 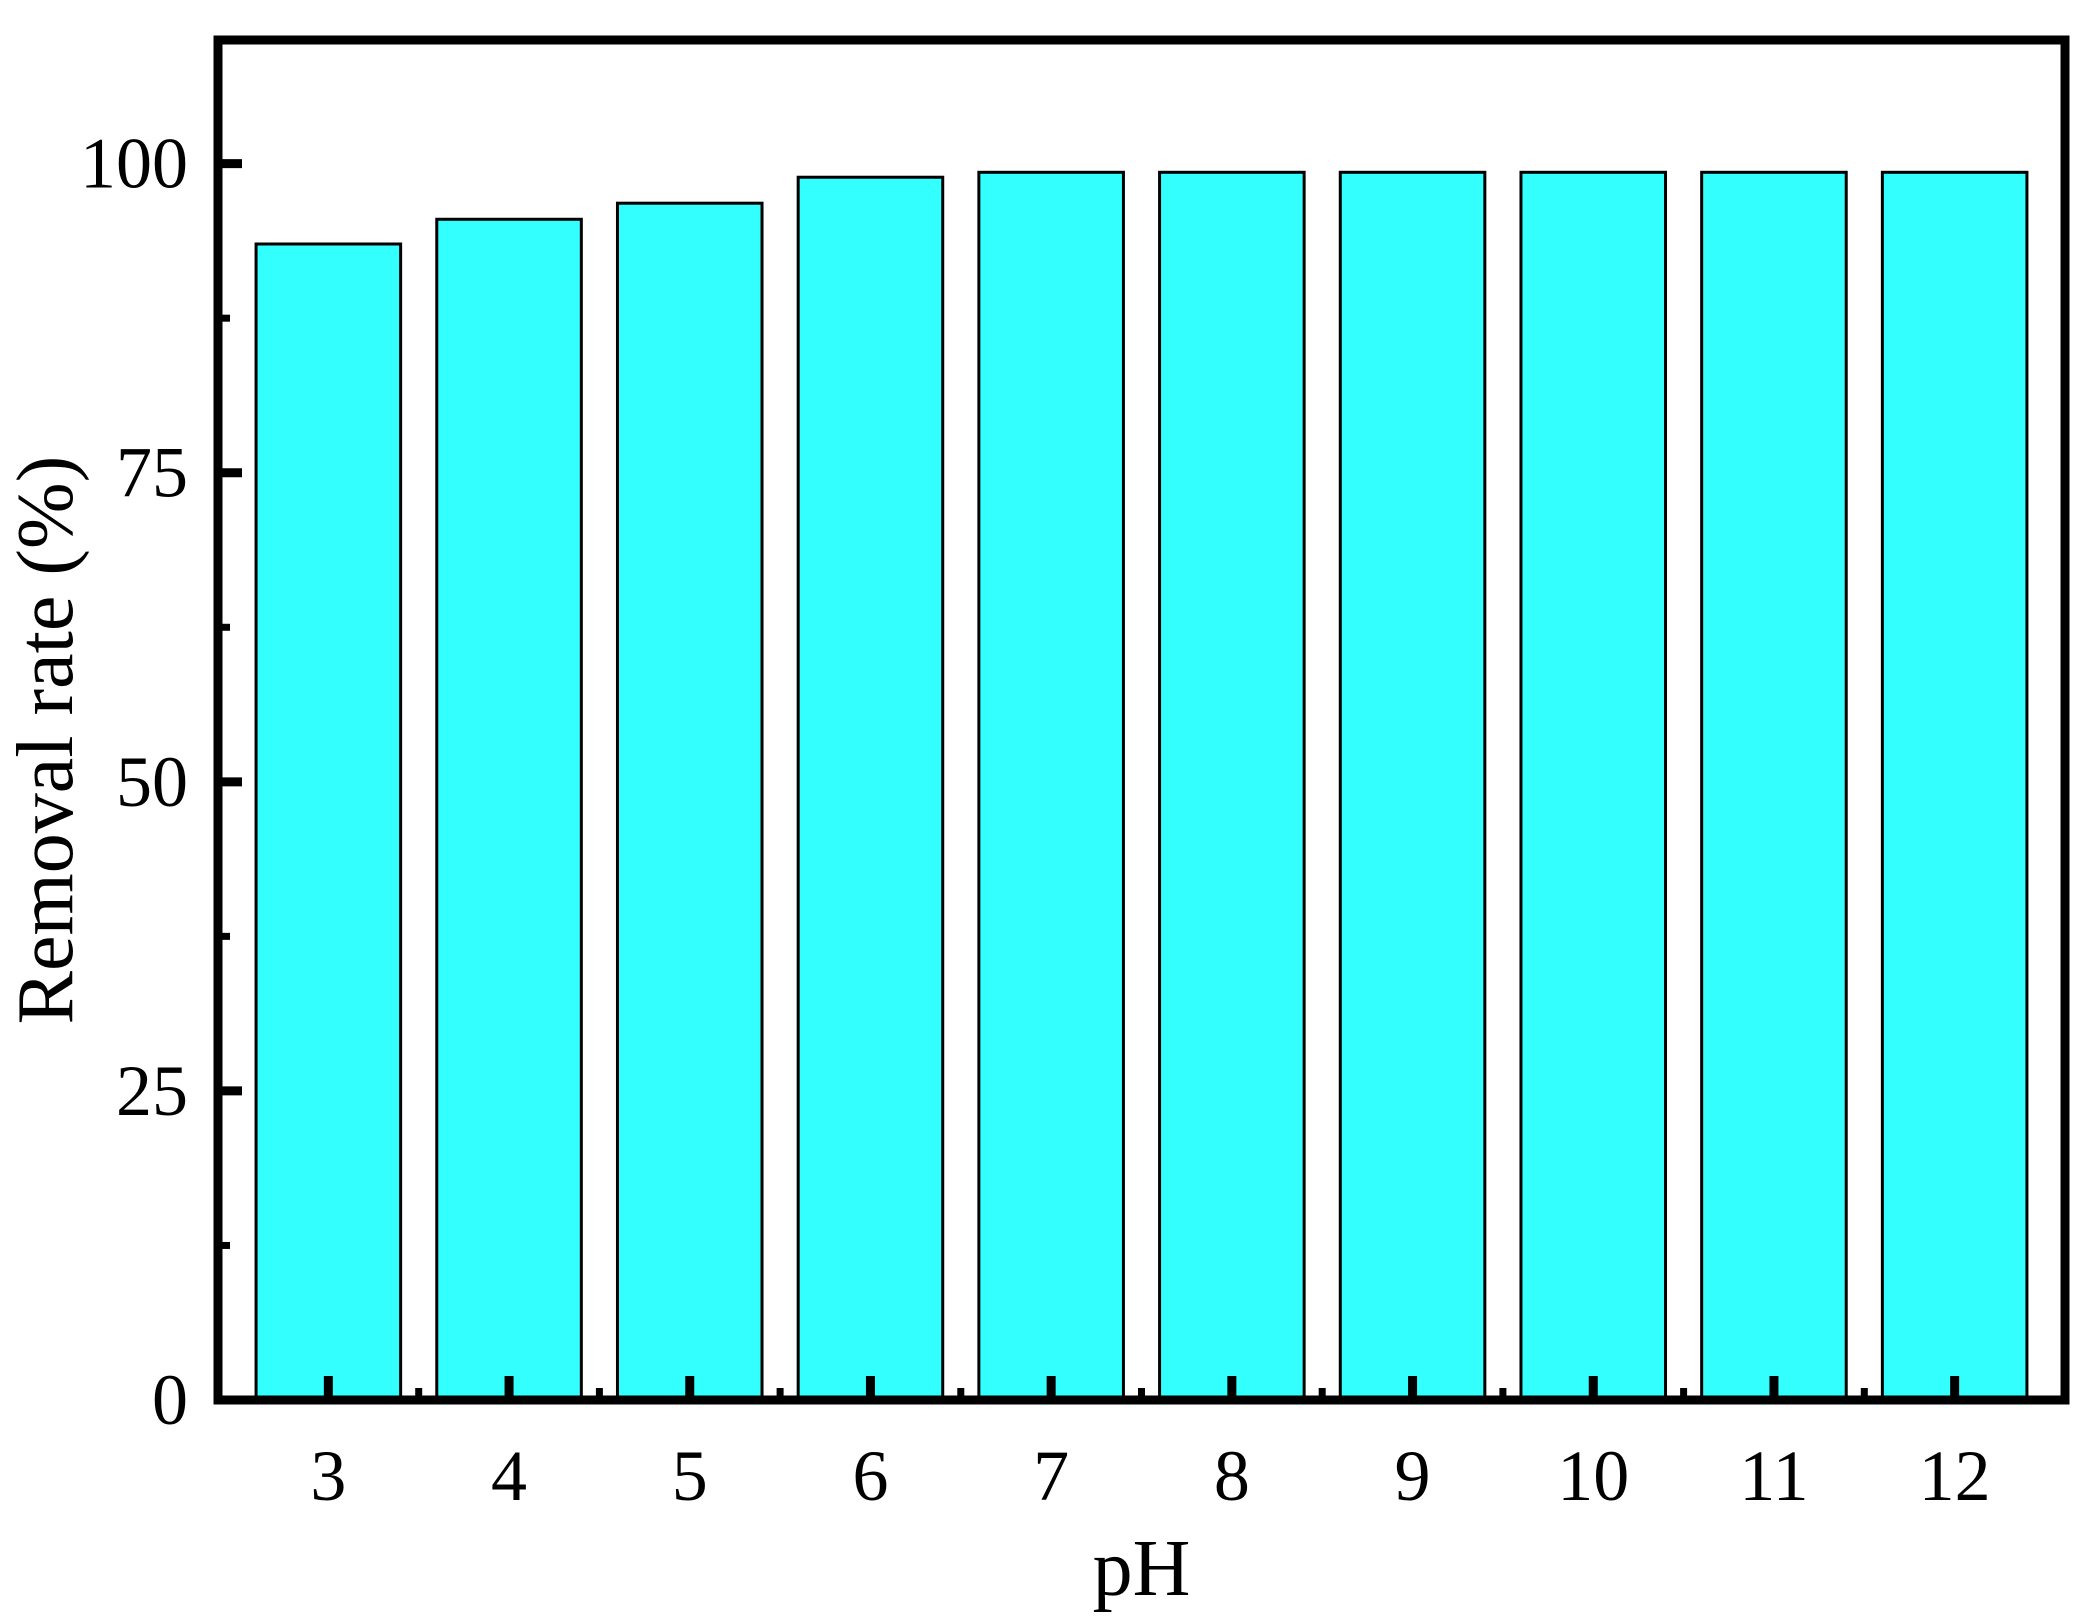 I want to click on x-axis-label: pH, so click(x=1142, y=1569).